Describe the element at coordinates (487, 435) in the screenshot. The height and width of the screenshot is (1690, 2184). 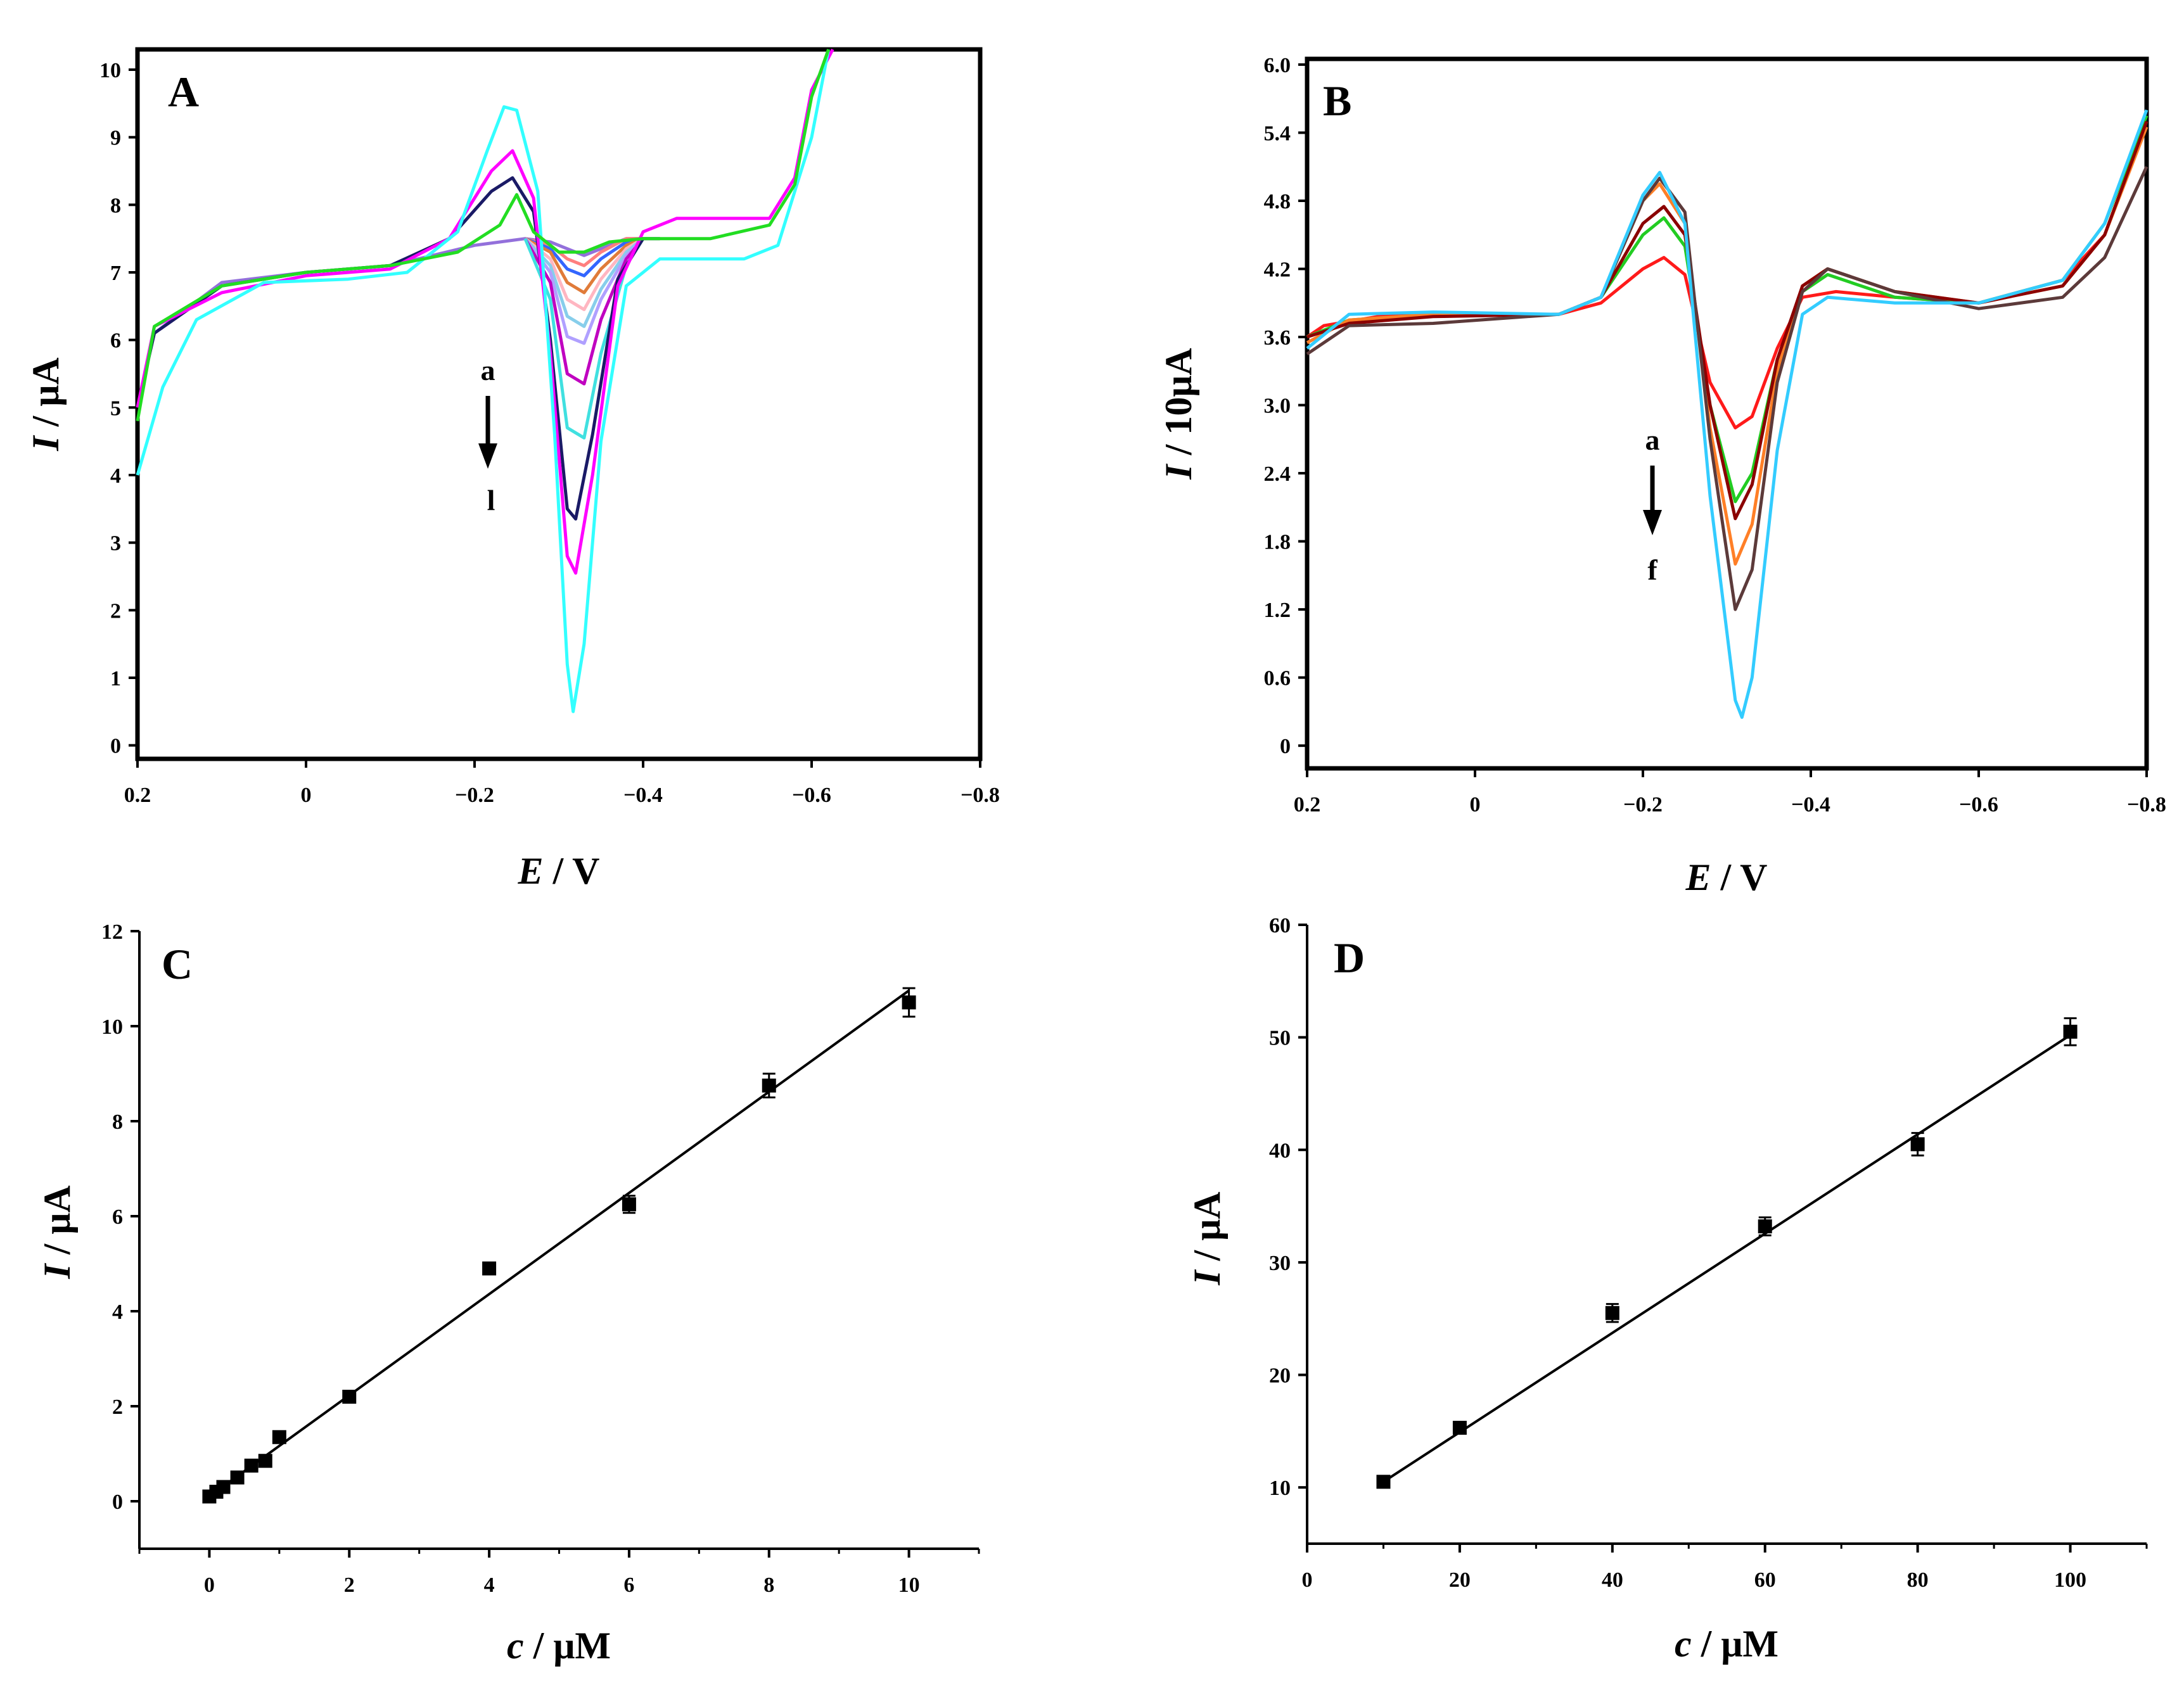
I see `trend-annotation: a l` at that location.